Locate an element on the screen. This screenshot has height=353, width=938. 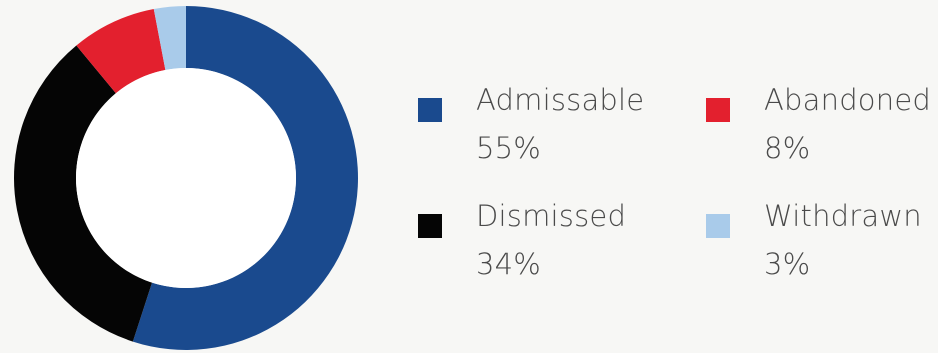
legend-swatch-admissable is located at coordinates (430, 110).